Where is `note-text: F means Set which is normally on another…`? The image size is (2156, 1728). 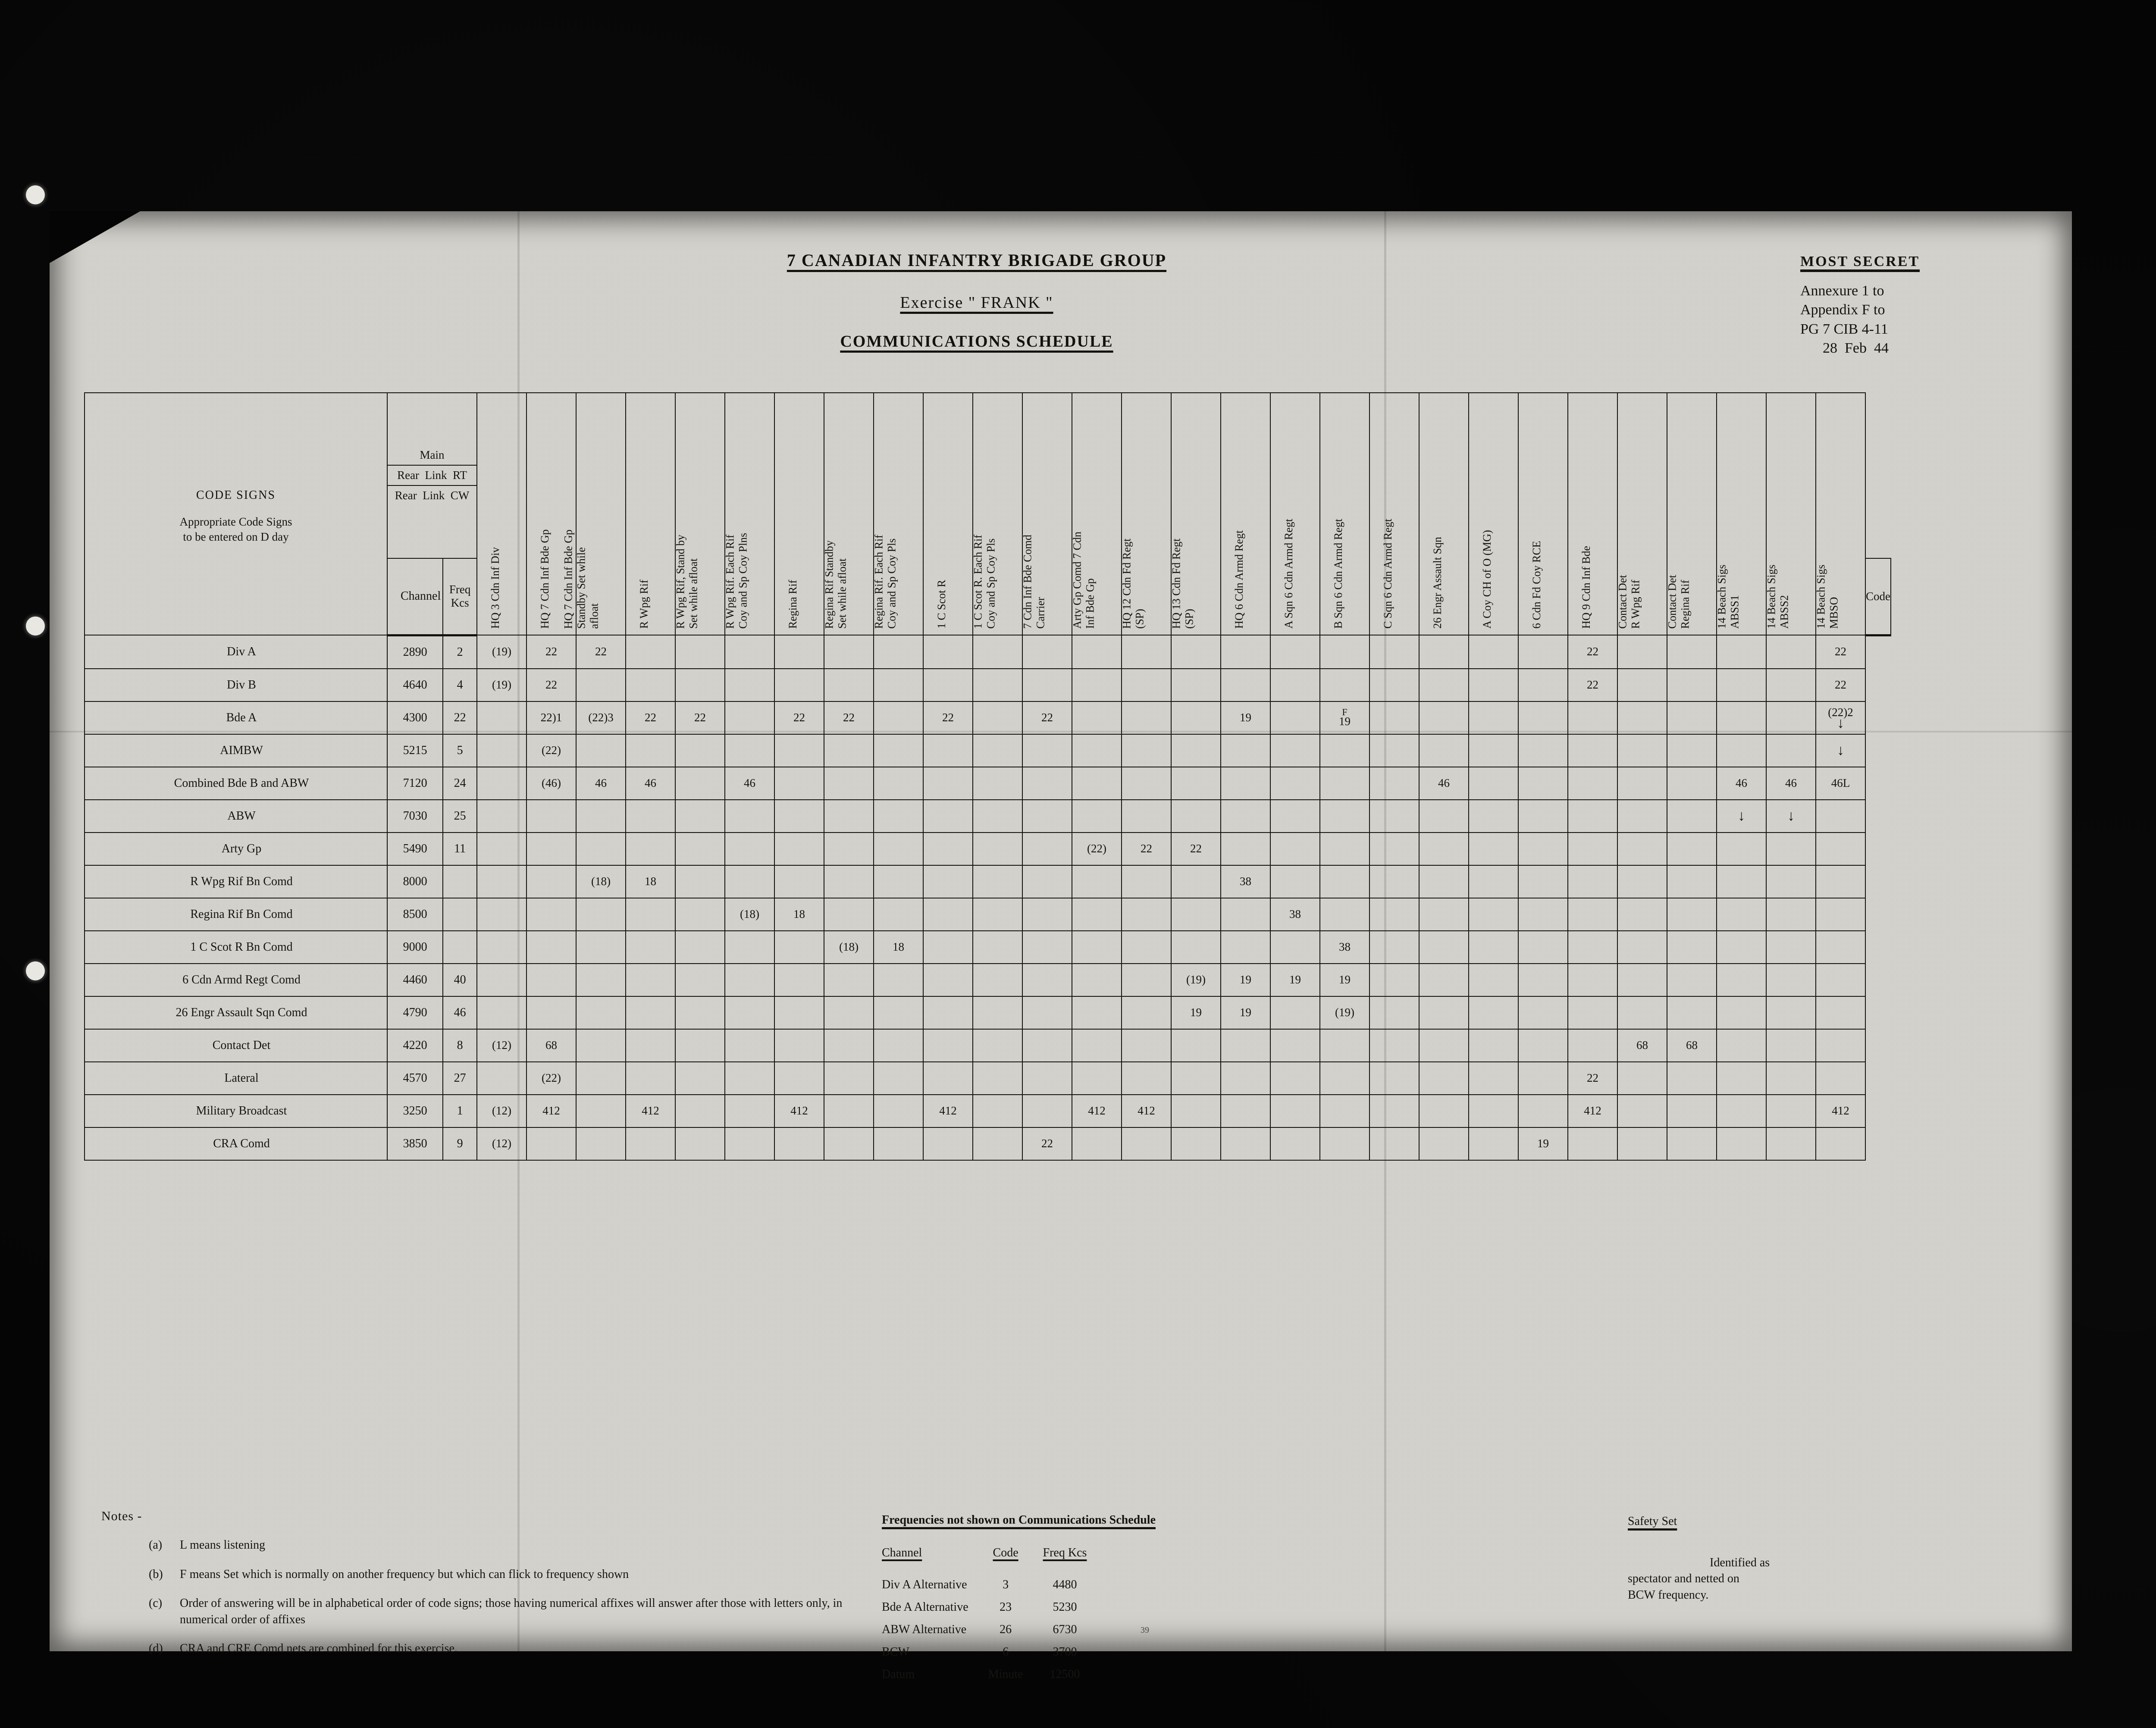
note-text: F means Set which is normally on another… is located at coordinates (404, 1574).